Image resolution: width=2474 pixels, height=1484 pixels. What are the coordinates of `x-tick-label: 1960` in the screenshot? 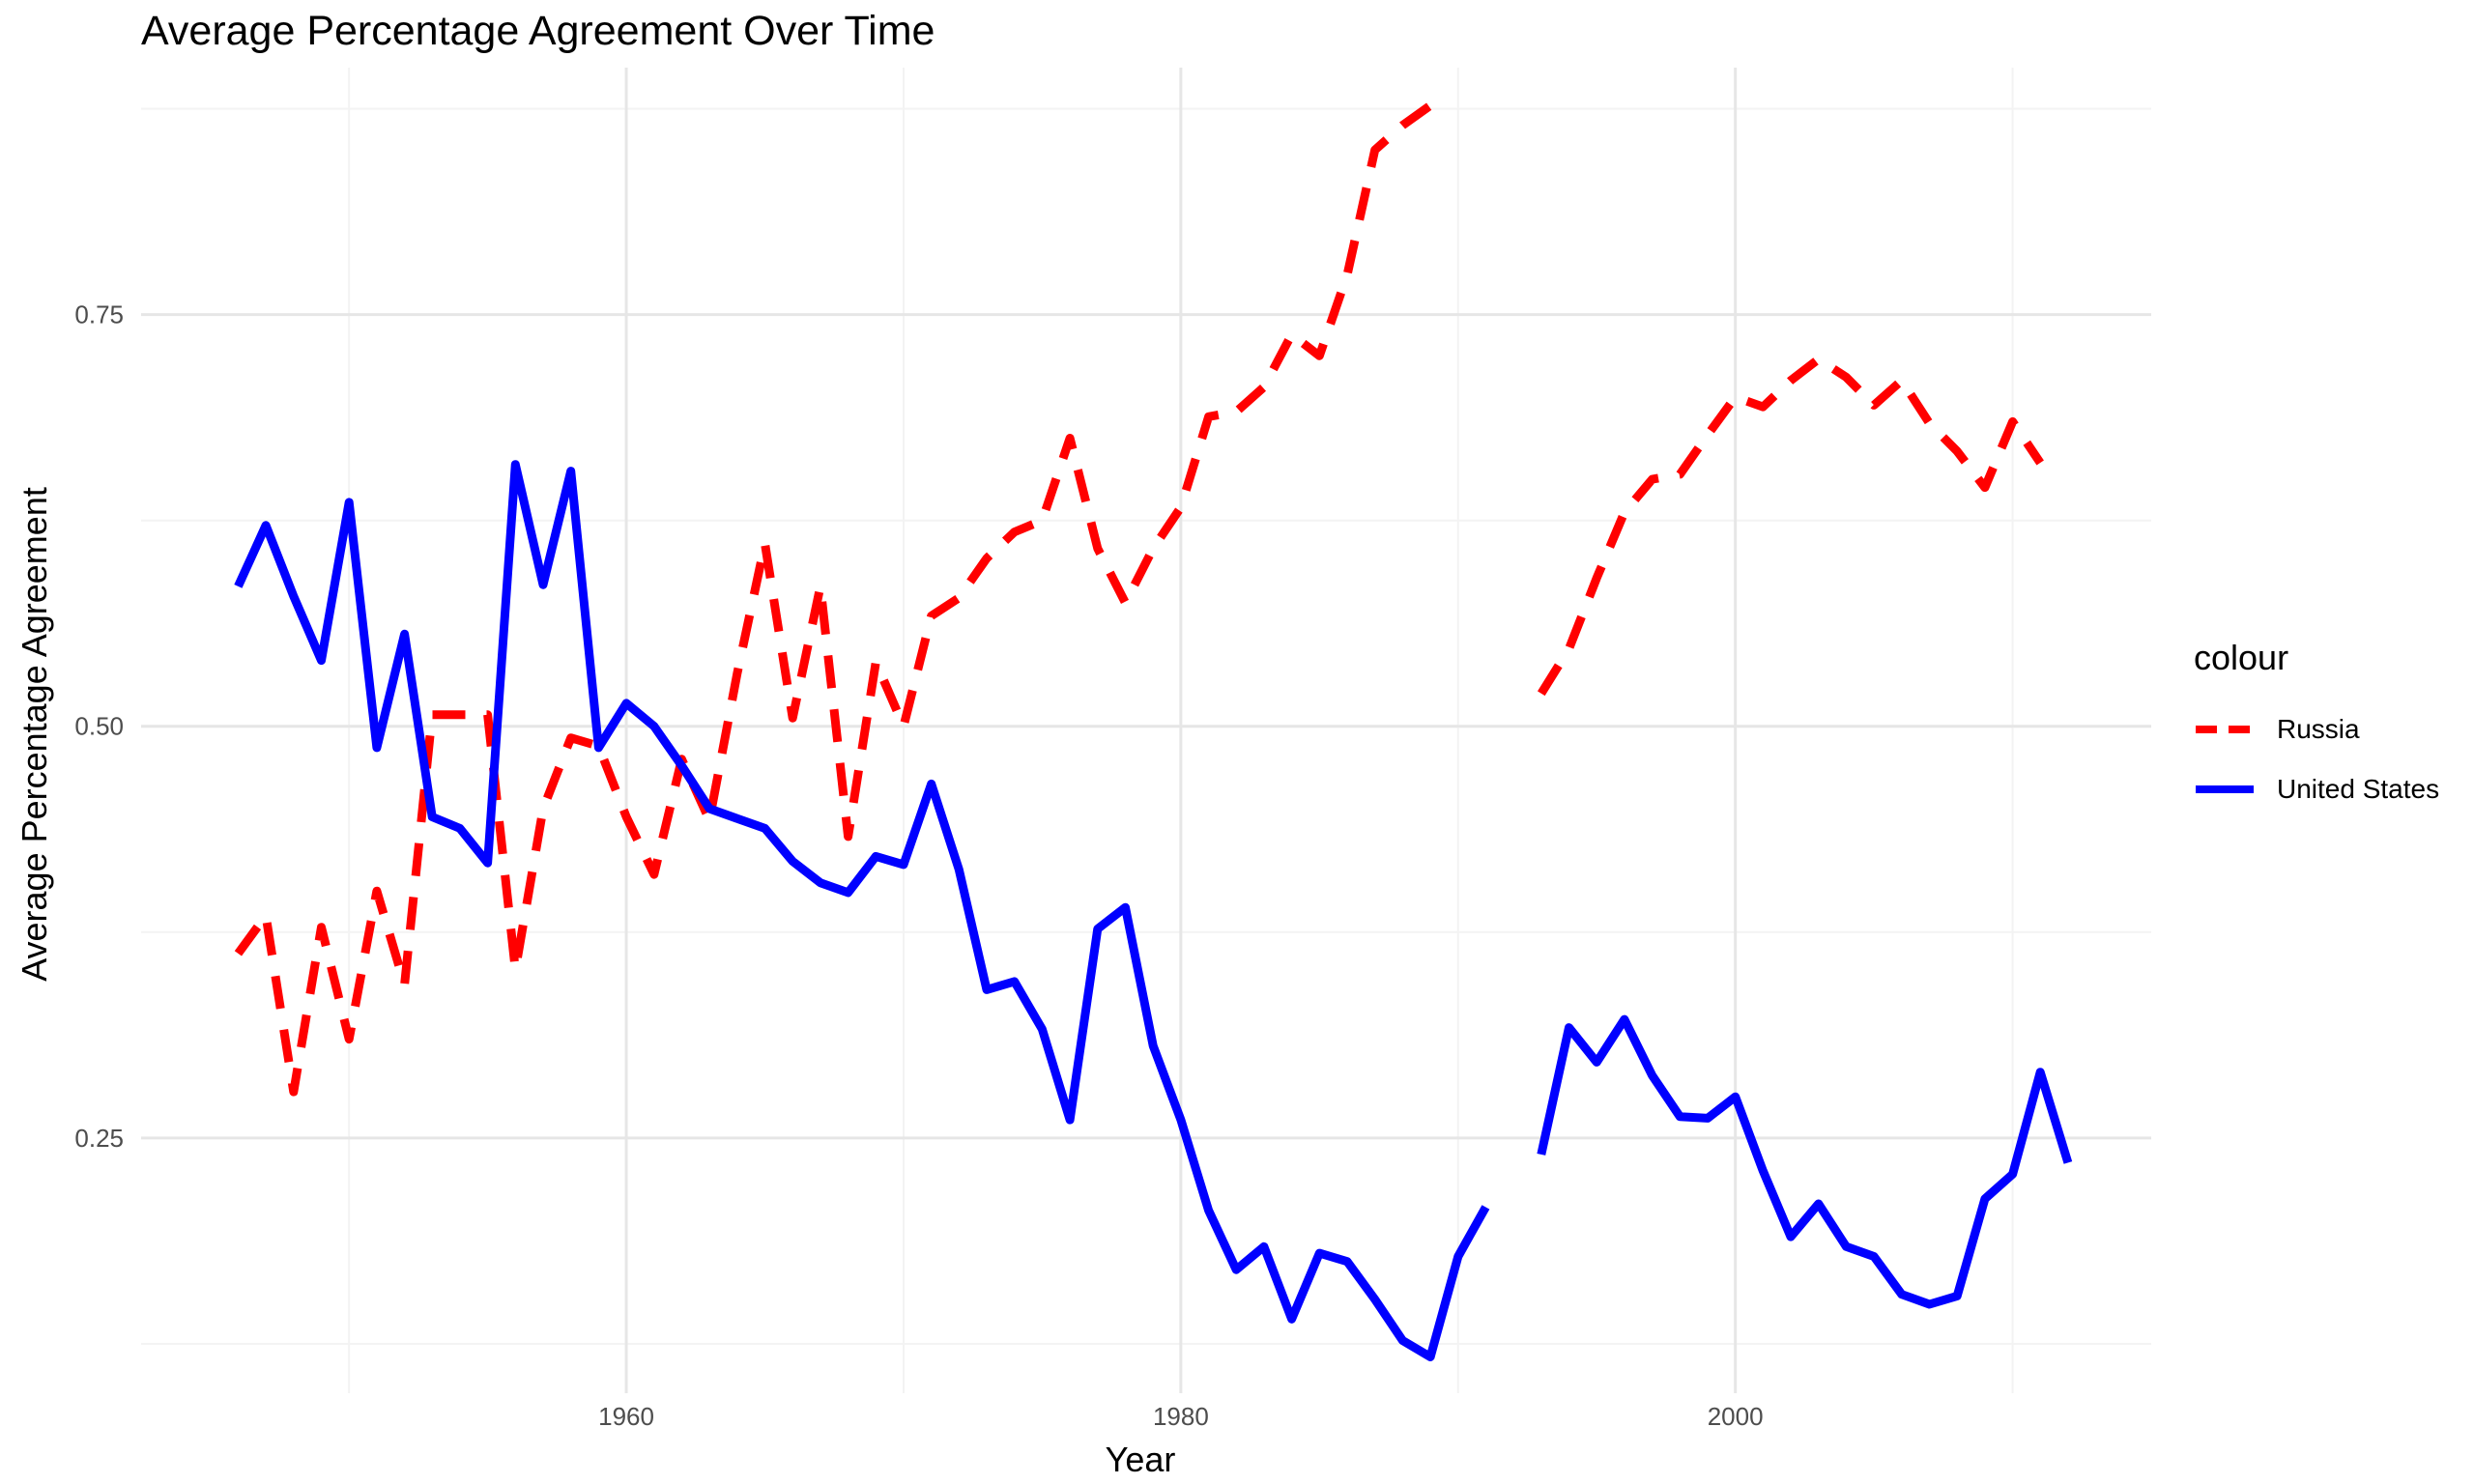 It's located at (626, 1417).